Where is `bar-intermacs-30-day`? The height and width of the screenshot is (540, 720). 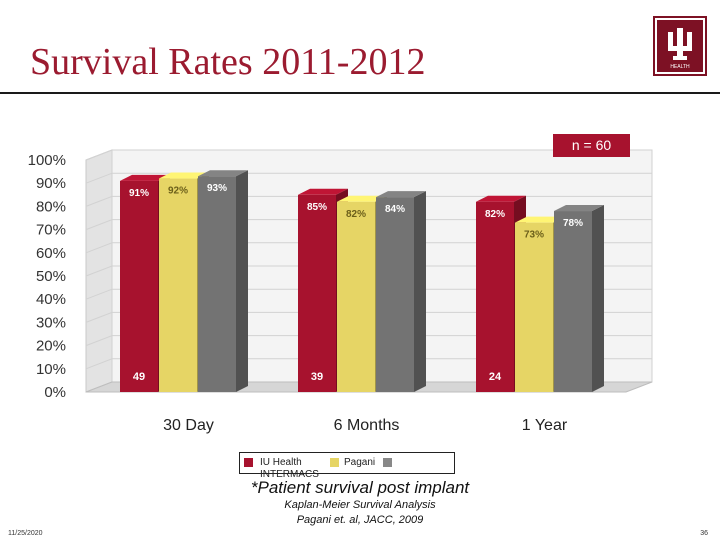
bar-intermacs-30-day is located at coordinates (217, 284).